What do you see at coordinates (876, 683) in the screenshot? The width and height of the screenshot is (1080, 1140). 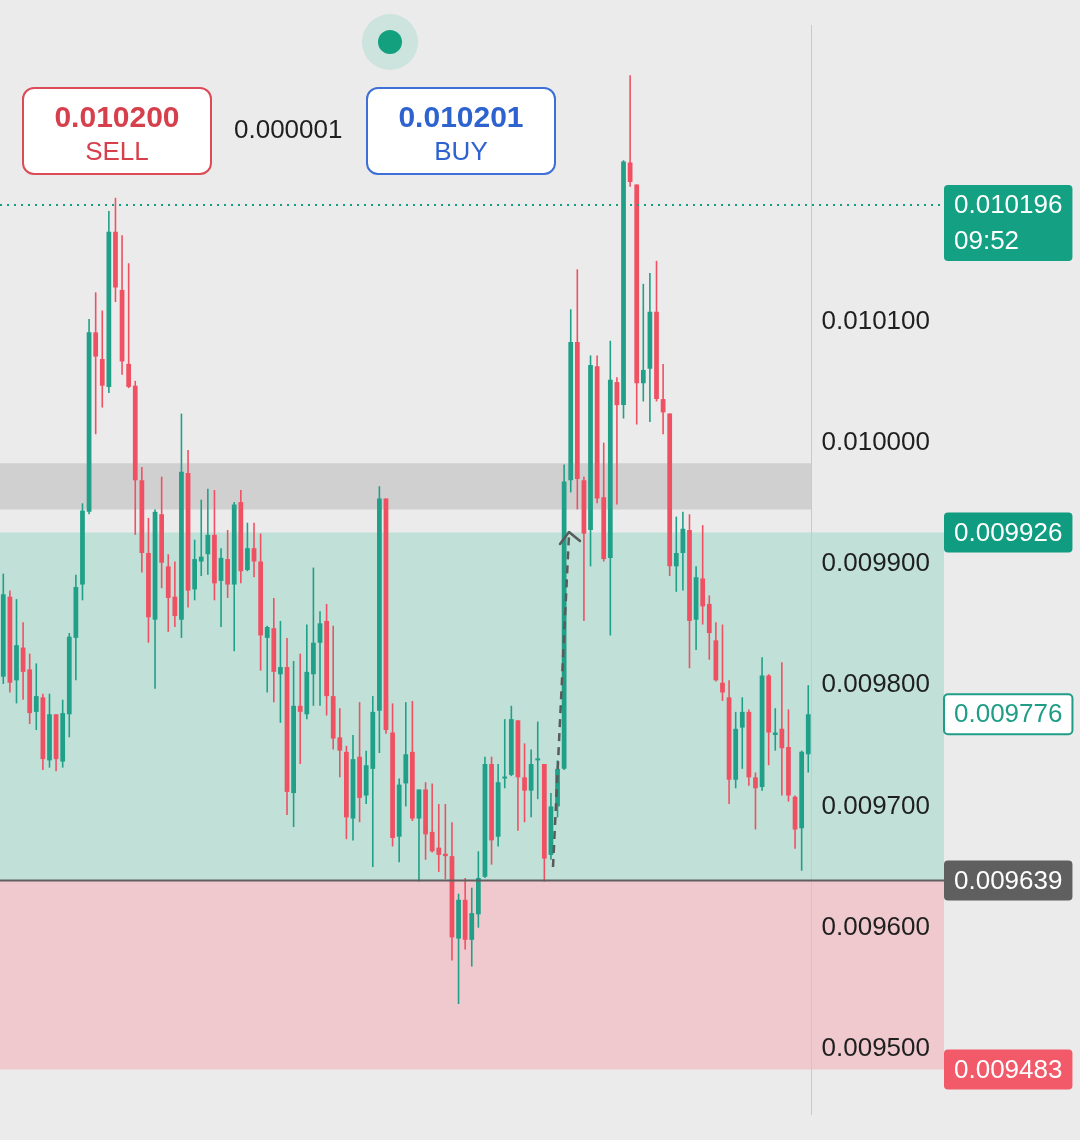 I see `y-tick-label: 0.009800` at bounding box center [876, 683].